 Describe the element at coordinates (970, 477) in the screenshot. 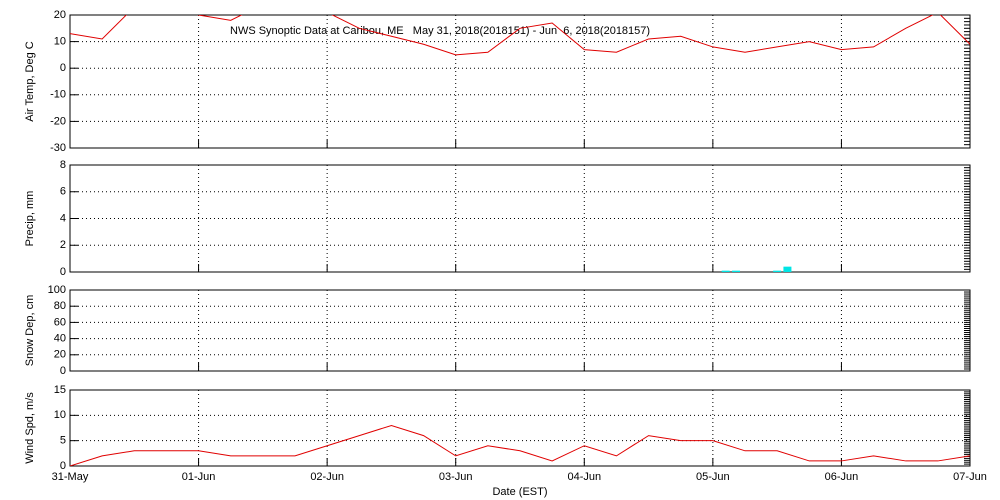

I see `x-tick-label: 07-Jun` at that location.